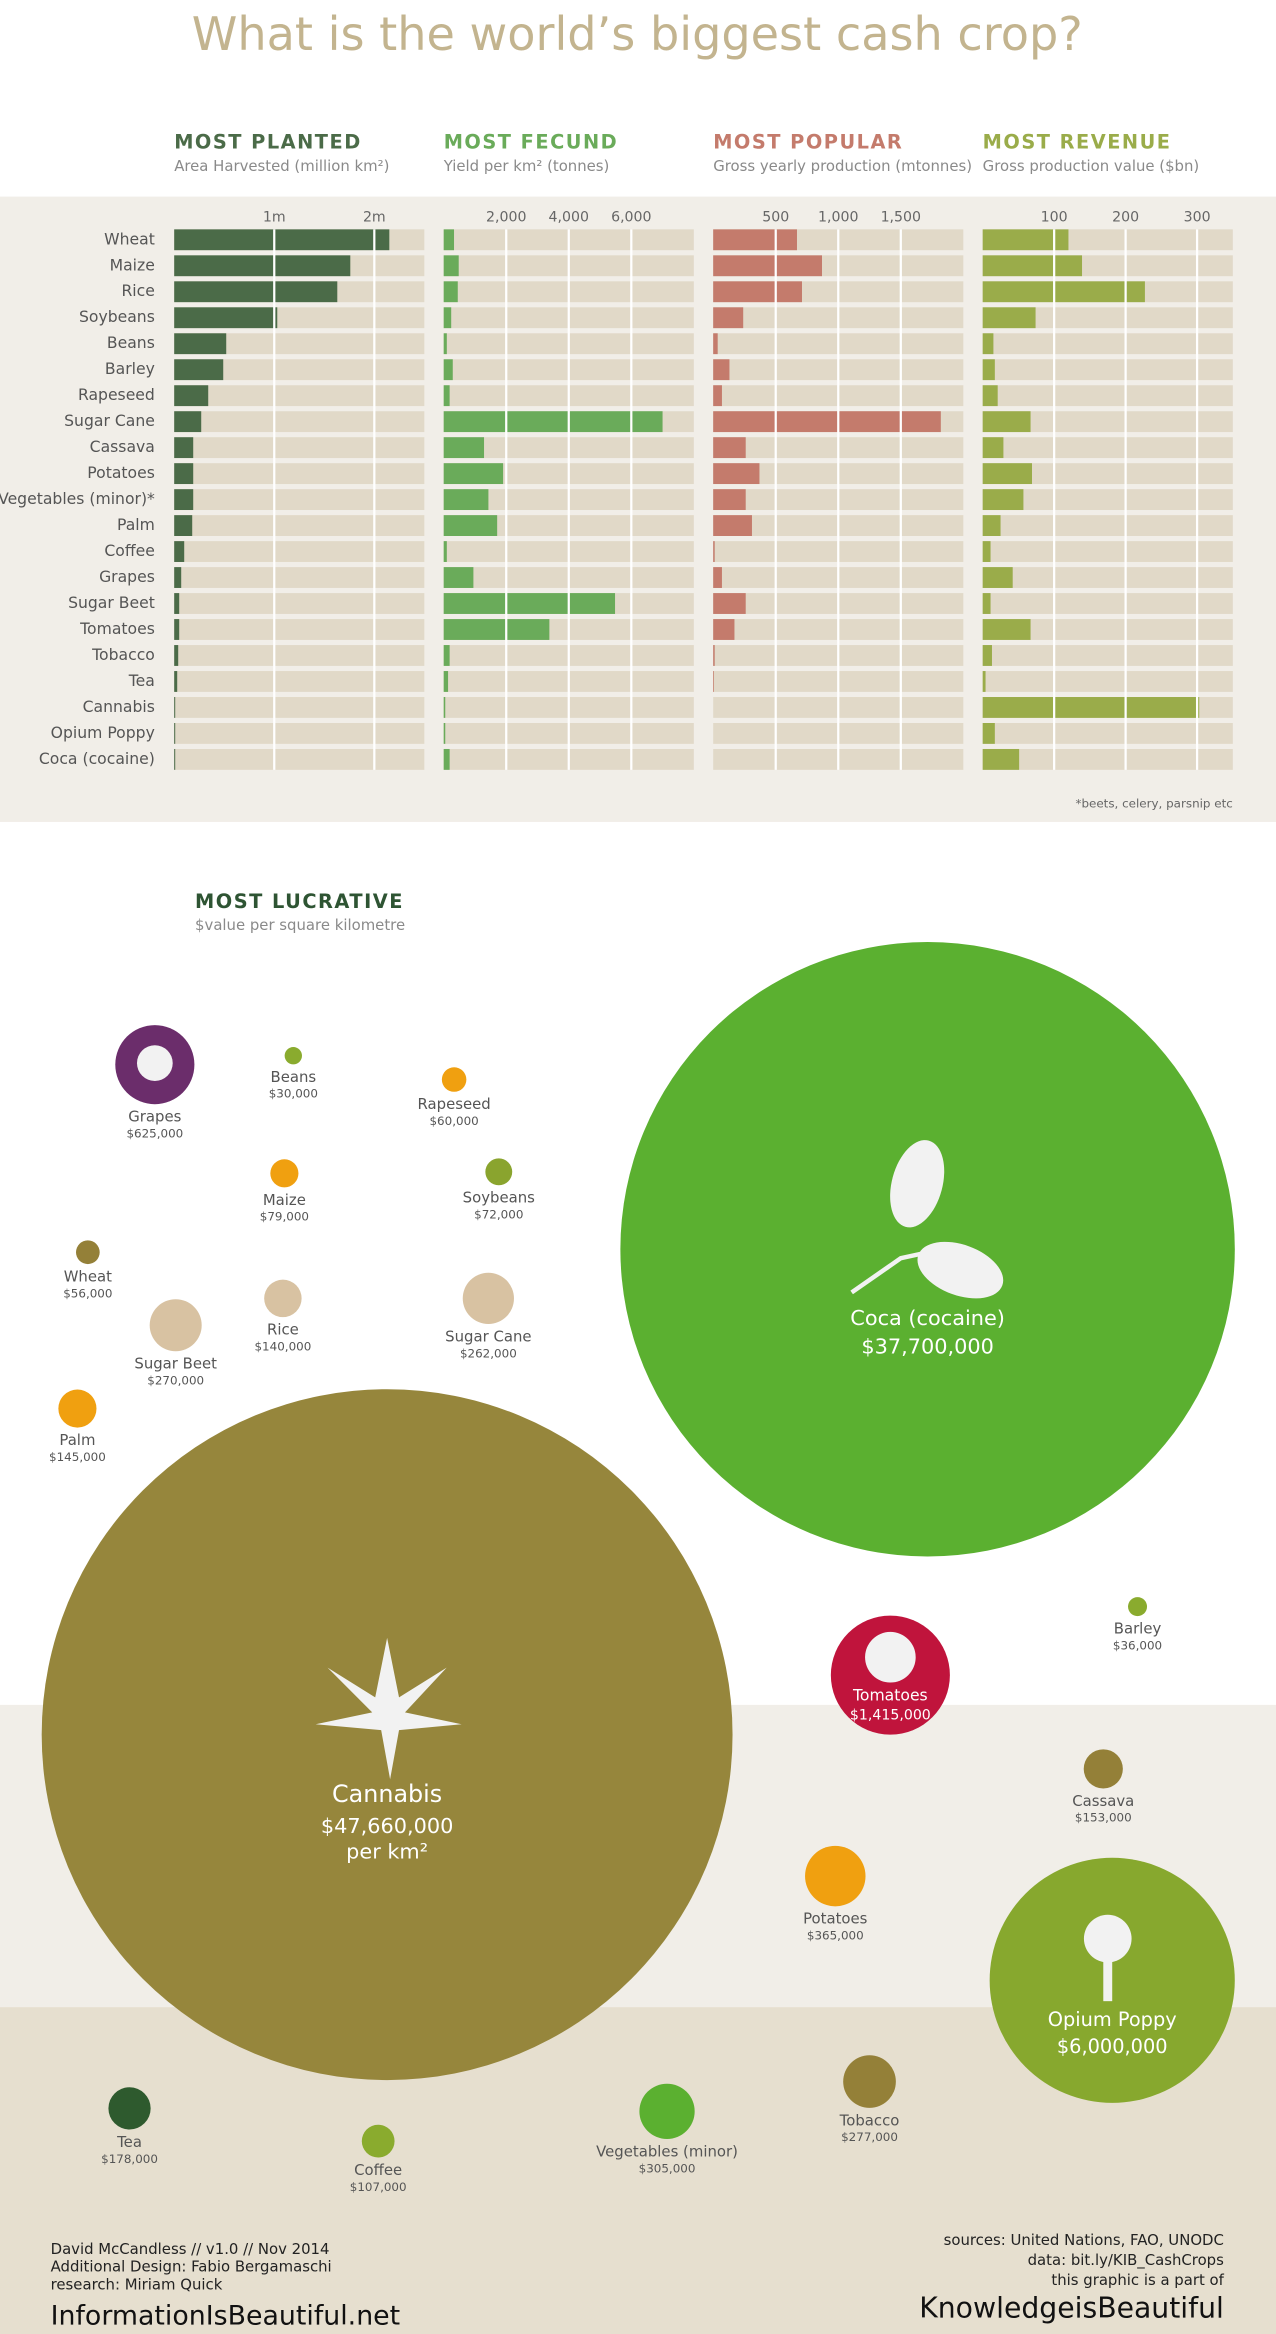 The height and width of the screenshot is (2334, 1276). What do you see at coordinates (667, 2151) in the screenshot?
I see `bubble-label: Vegetables (minor)` at bounding box center [667, 2151].